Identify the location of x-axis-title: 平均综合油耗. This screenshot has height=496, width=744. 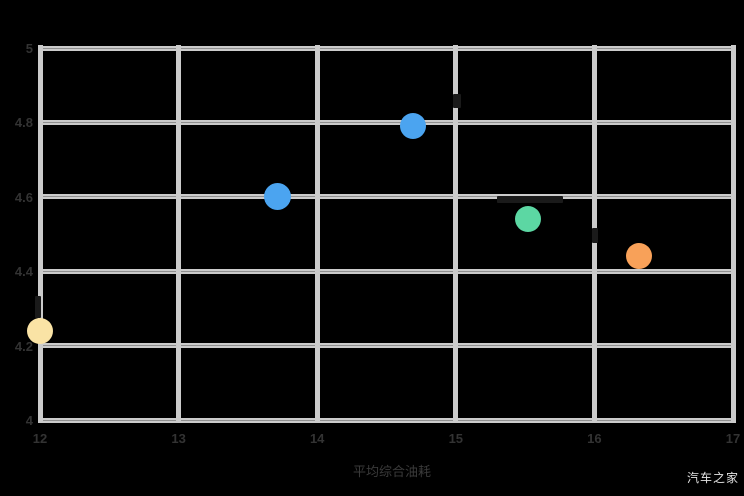
(391, 471).